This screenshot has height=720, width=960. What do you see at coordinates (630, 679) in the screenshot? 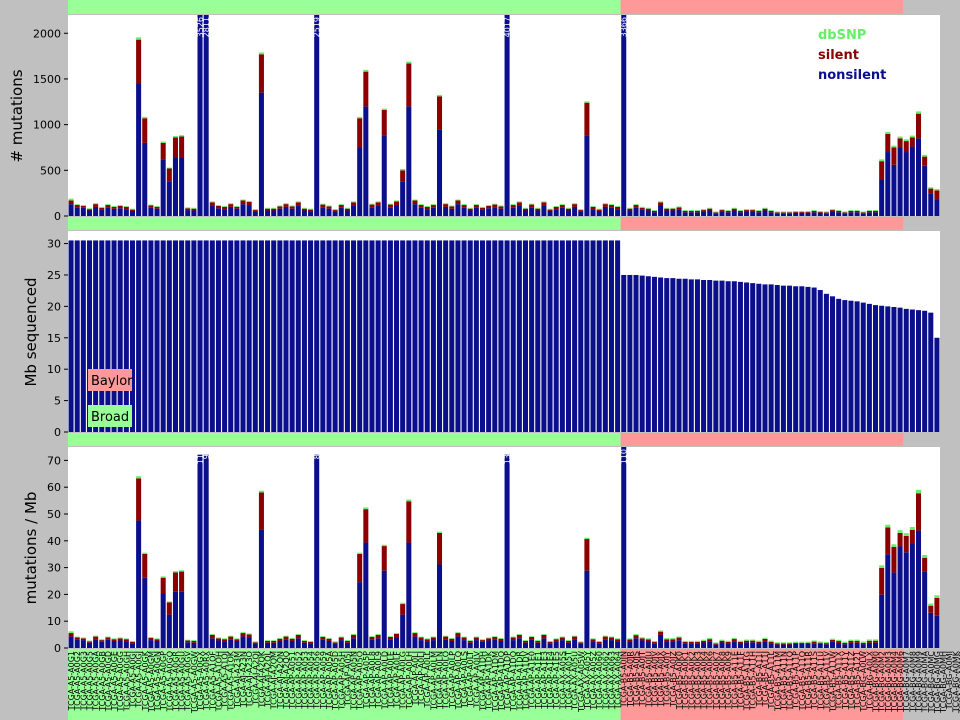
I see `x-label-91: TCGA-B5-A0JR` at bounding box center [630, 679].